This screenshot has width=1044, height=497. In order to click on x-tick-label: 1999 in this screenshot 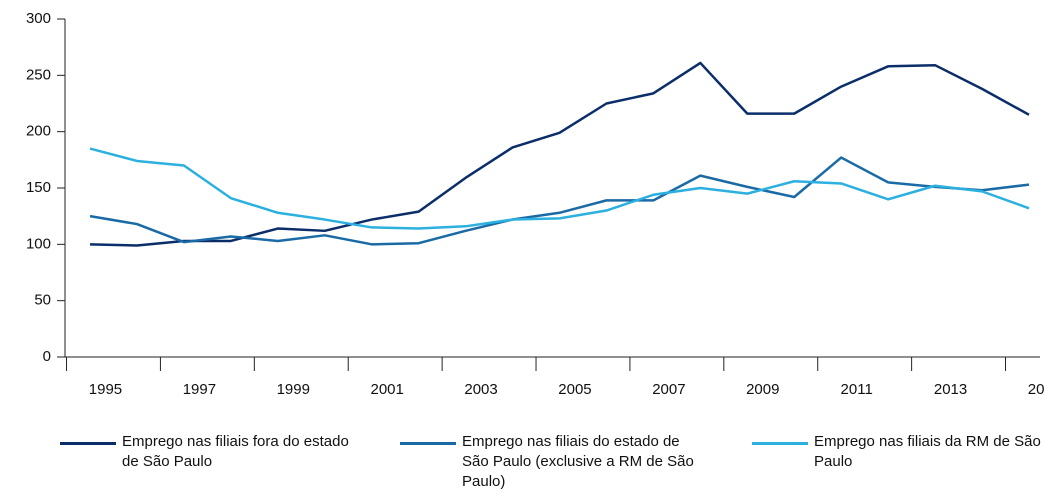, I will do `click(293, 389)`.